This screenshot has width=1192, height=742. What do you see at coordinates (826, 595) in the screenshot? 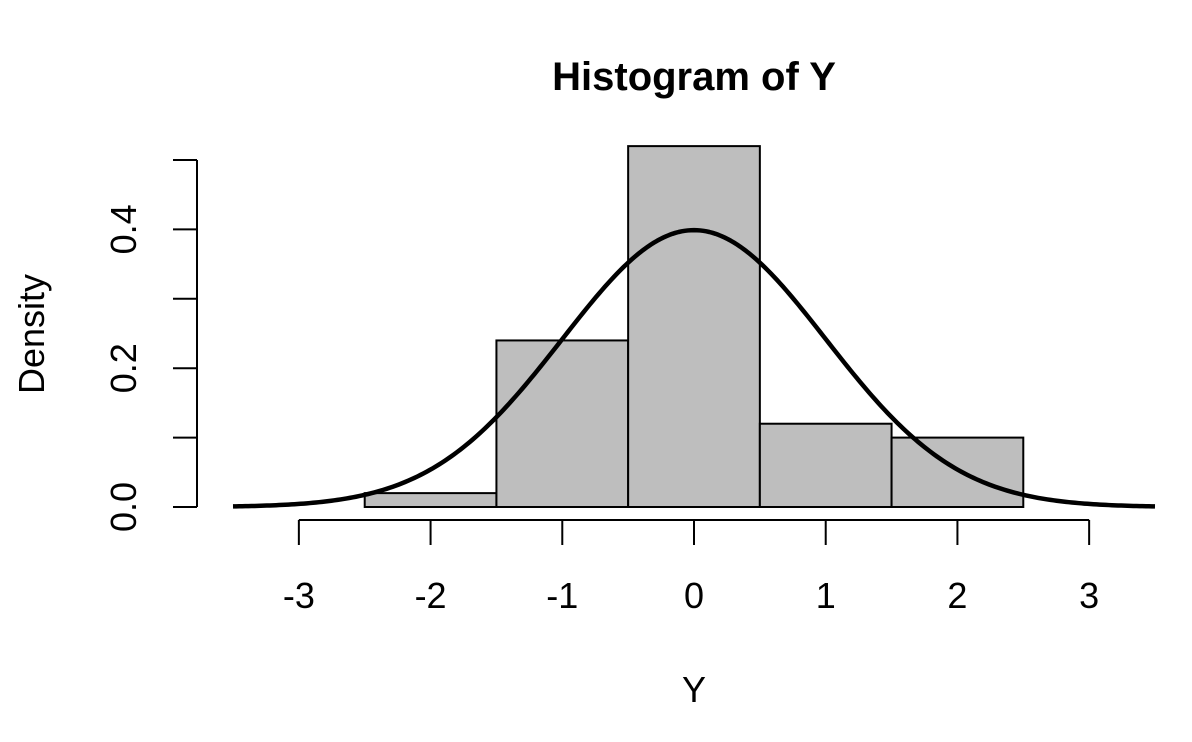
I see `x-tick-label-4: 1` at bounding box center [826, 595].